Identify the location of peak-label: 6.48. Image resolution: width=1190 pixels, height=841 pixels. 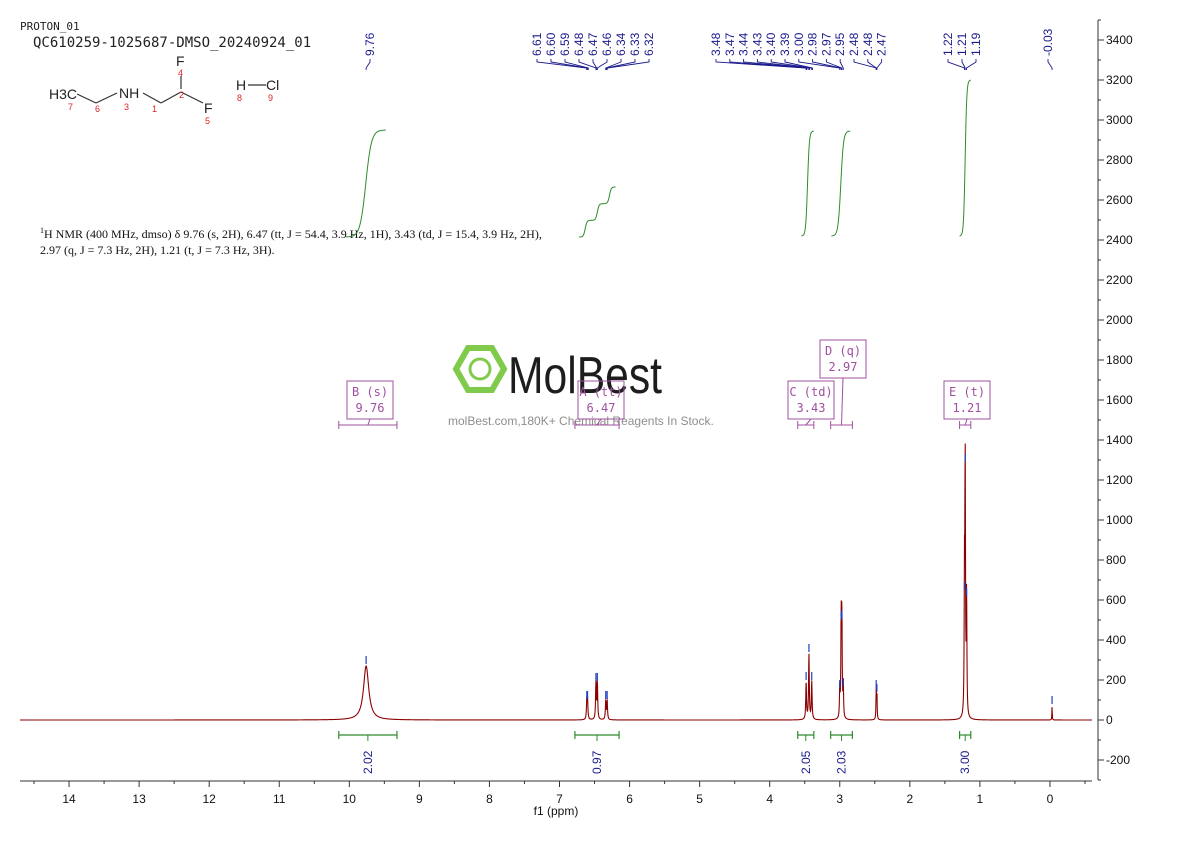
(579, 44).